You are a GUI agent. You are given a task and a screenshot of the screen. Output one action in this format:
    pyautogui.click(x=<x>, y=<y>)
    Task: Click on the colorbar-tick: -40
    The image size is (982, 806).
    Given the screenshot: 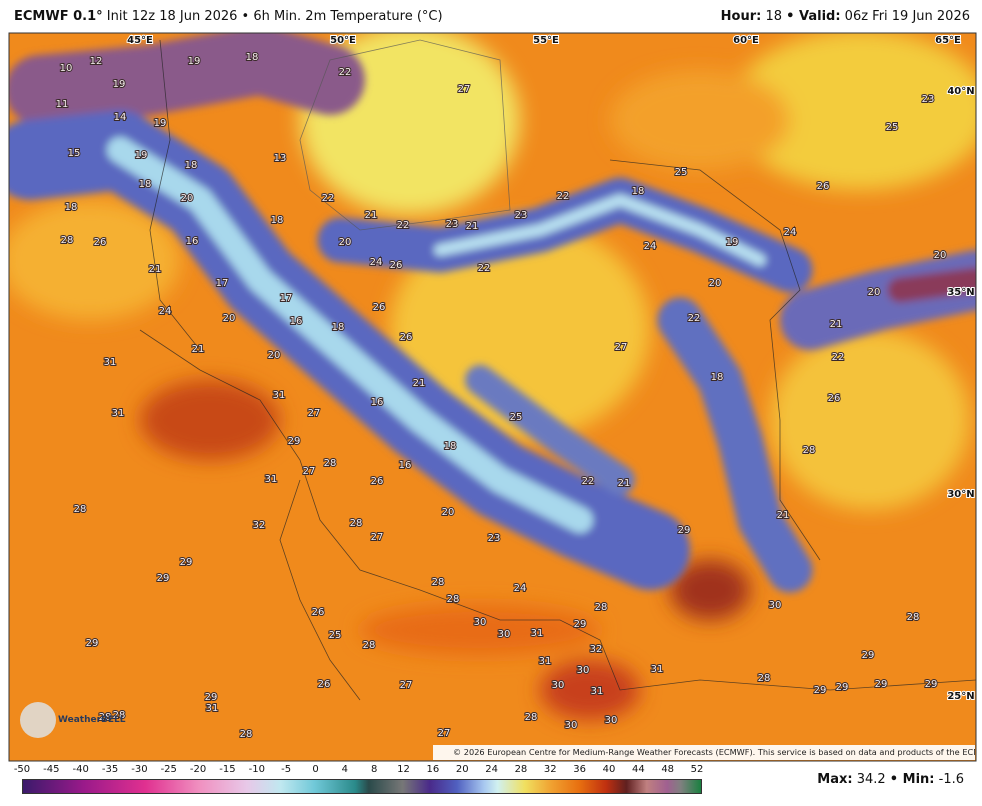 What is the action you would take?
    pyautogui.click(x=80, y=769)
    